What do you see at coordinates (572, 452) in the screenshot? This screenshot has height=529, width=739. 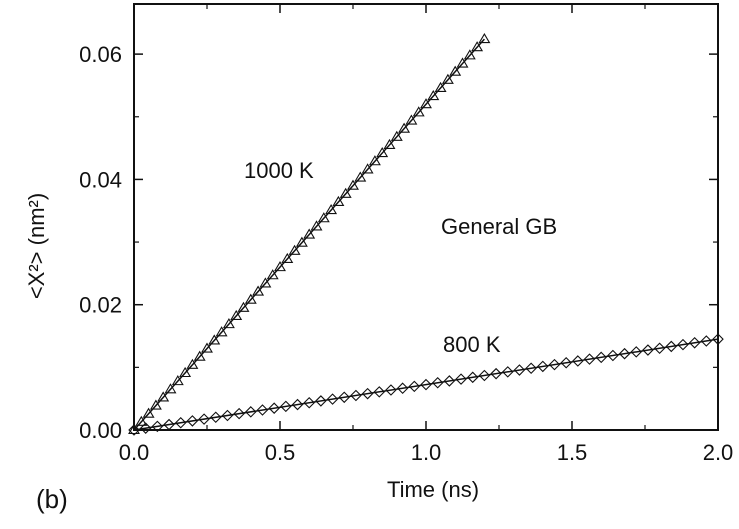 I see `x-tick-label: 1.5` at bounding box center [572, 452].